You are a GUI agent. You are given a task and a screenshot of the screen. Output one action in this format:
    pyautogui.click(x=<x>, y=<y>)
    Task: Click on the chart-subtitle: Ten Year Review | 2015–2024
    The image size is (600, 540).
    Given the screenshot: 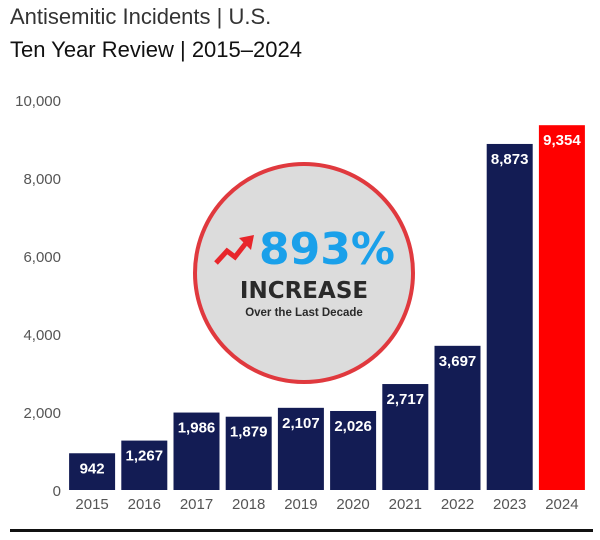 What is the action you would take?
    pyautogui.click(x=156, y=49)
    